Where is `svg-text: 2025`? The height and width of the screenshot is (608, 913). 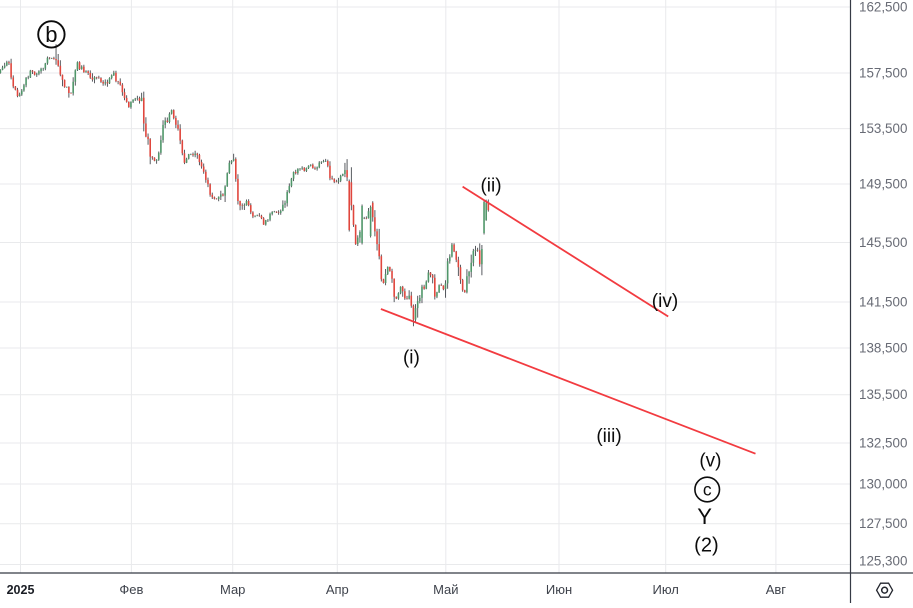 svg-text: 2025 is located at coordinates (21, 590).